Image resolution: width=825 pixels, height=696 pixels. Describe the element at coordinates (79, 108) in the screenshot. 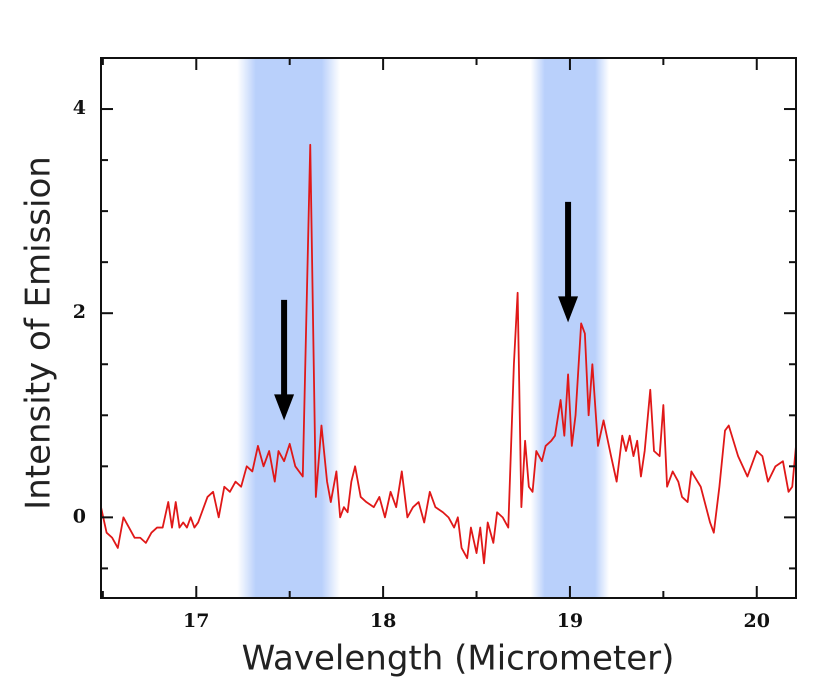

I see `y-tick-label: 4` at that location.